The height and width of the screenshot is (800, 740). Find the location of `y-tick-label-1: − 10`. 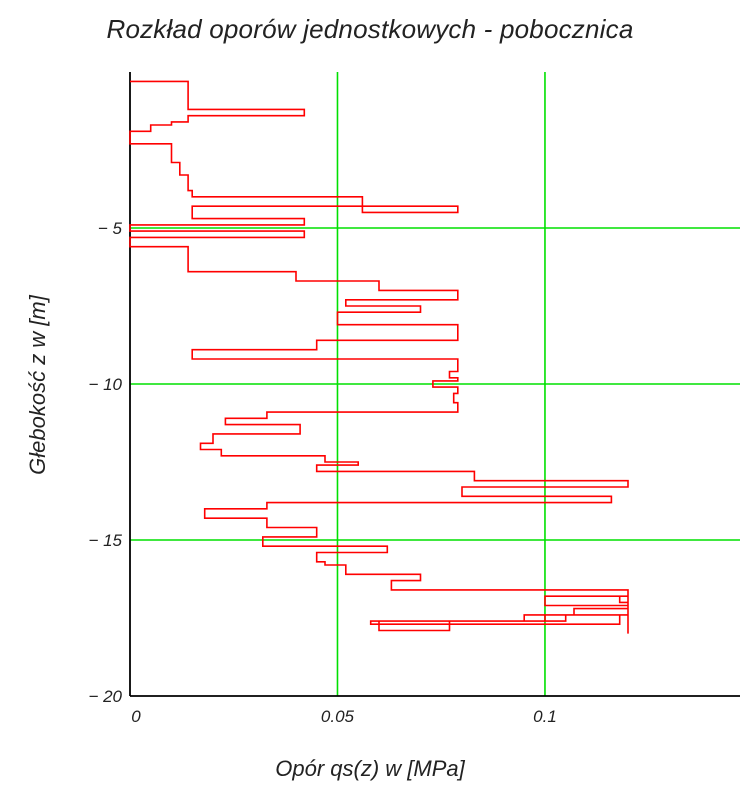

y-tick-label-1: − 10 is located at coordinates (105, 384).